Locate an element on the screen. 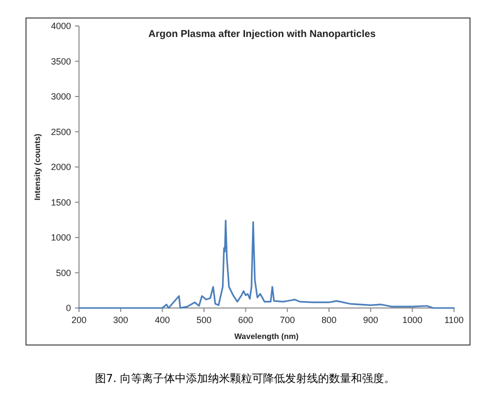 Image resolution: width=497 pixels, height=399 pixels. y-tick-label: 1500 is located at coordinates (60, 202).